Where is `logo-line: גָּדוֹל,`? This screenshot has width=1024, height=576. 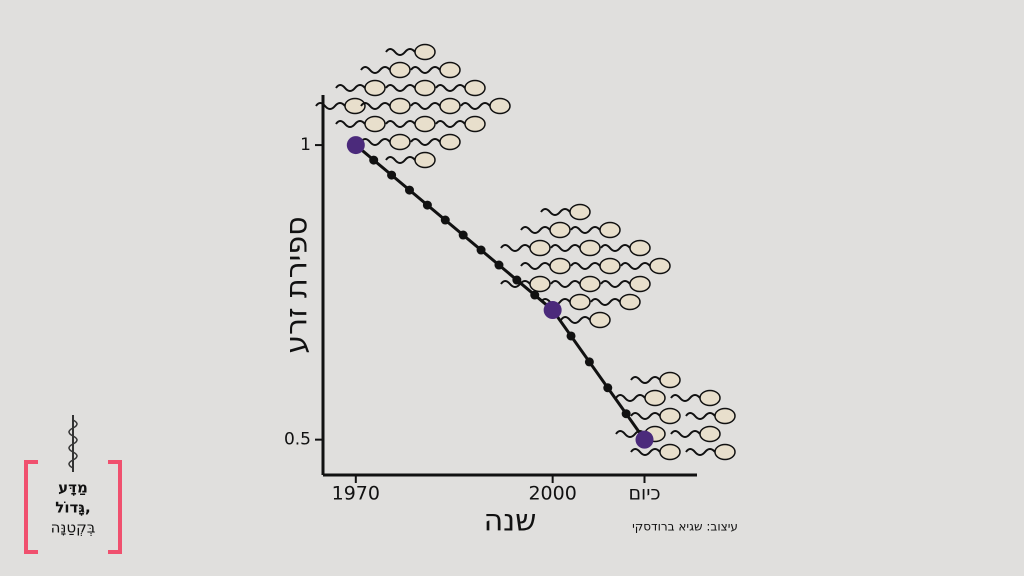
logo-line: גָּדוֹל, is located at coordinates (72, 508).